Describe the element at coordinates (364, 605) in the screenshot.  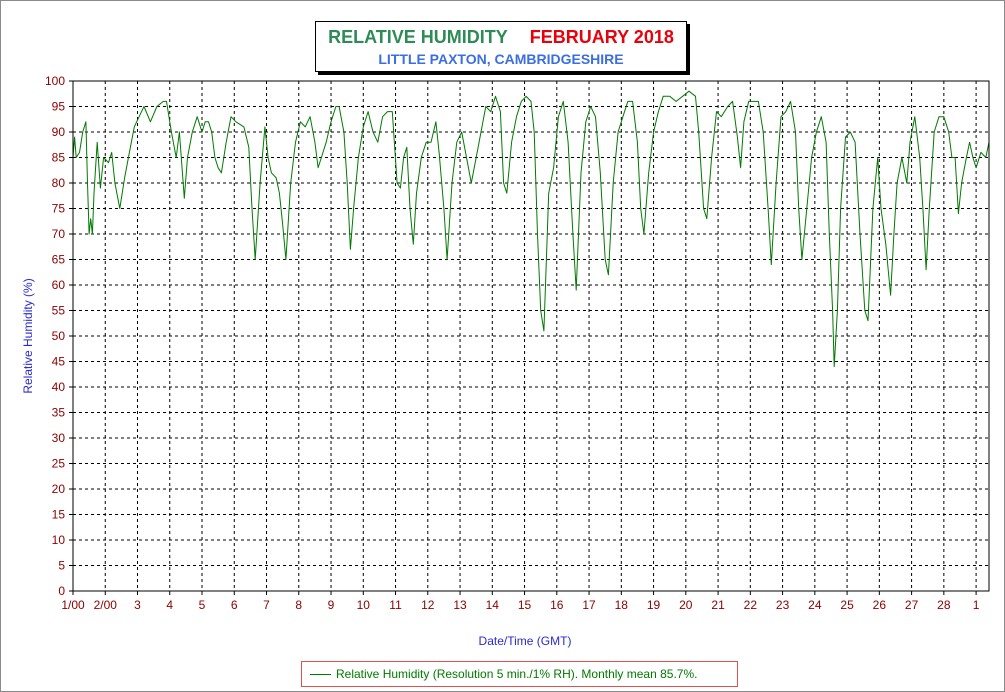
I see `x-tick-label: 10` at that location.